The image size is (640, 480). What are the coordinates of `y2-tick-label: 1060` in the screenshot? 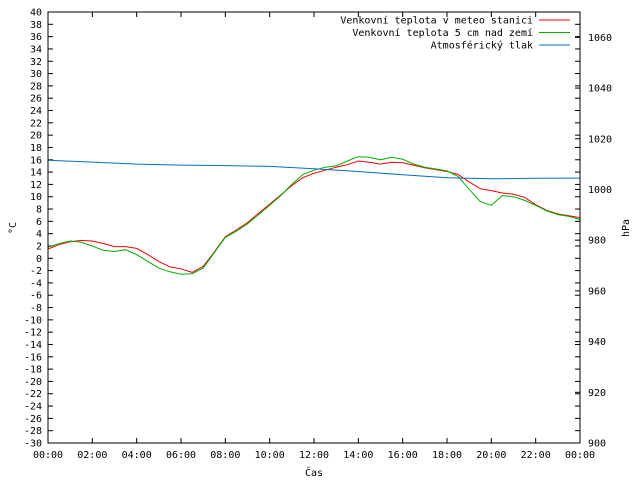 It's located at (600, 38).